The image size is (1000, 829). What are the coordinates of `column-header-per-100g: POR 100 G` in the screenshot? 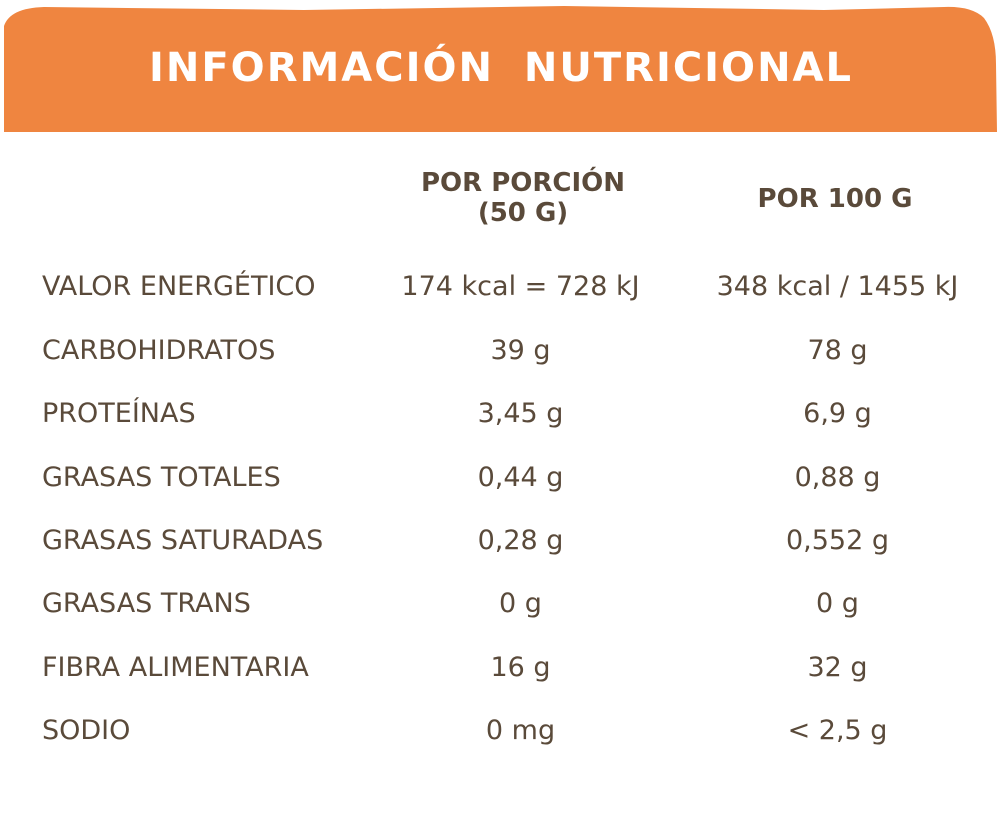 It's located at (835, 199).